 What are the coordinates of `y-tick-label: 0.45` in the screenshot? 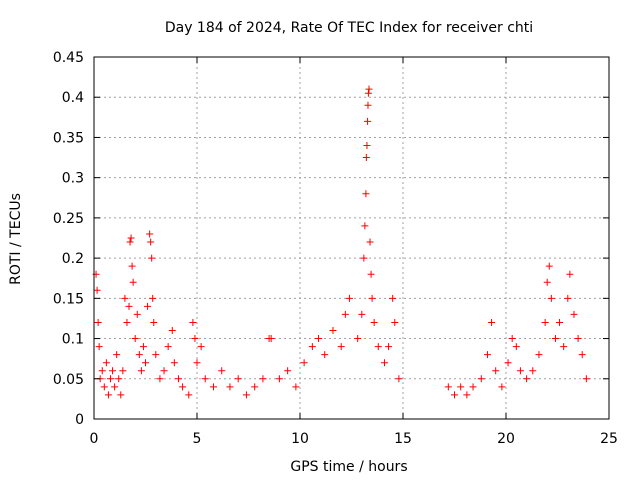 It's located at (68, 58).